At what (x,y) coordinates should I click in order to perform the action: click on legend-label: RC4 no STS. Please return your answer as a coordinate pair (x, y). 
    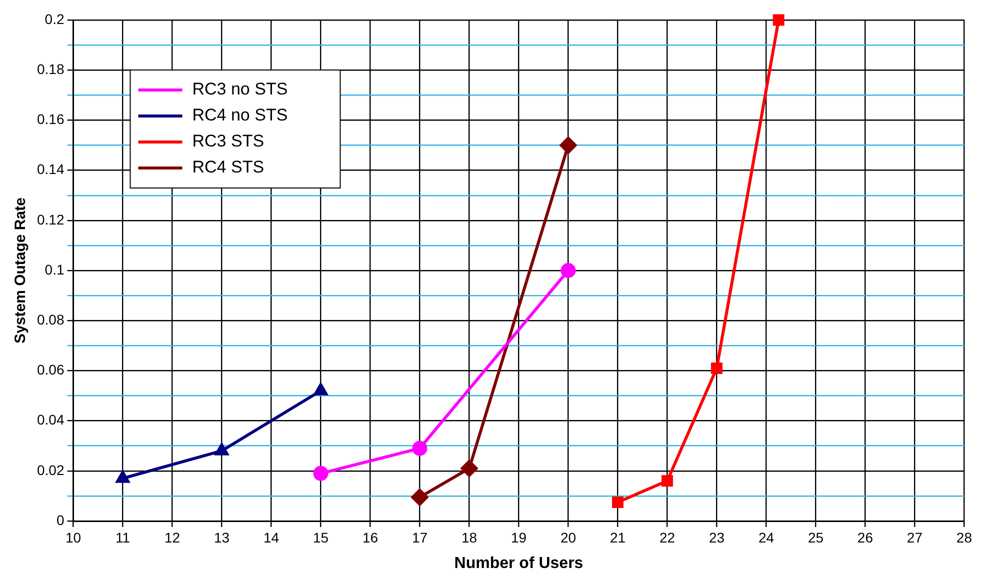
    Looking at the image, I should click on (240, 115).